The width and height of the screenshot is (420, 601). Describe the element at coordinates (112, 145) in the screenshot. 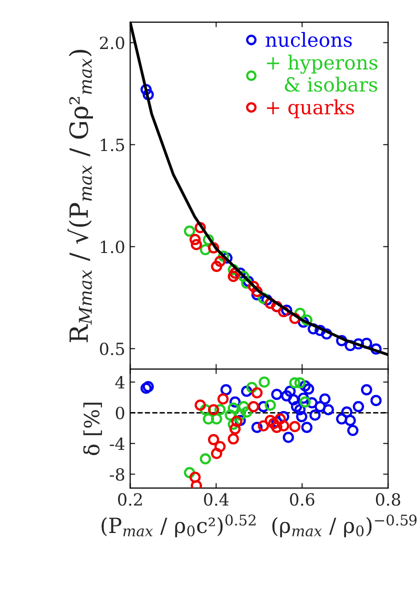

I see `y-tick-label: 1.5` at that location.